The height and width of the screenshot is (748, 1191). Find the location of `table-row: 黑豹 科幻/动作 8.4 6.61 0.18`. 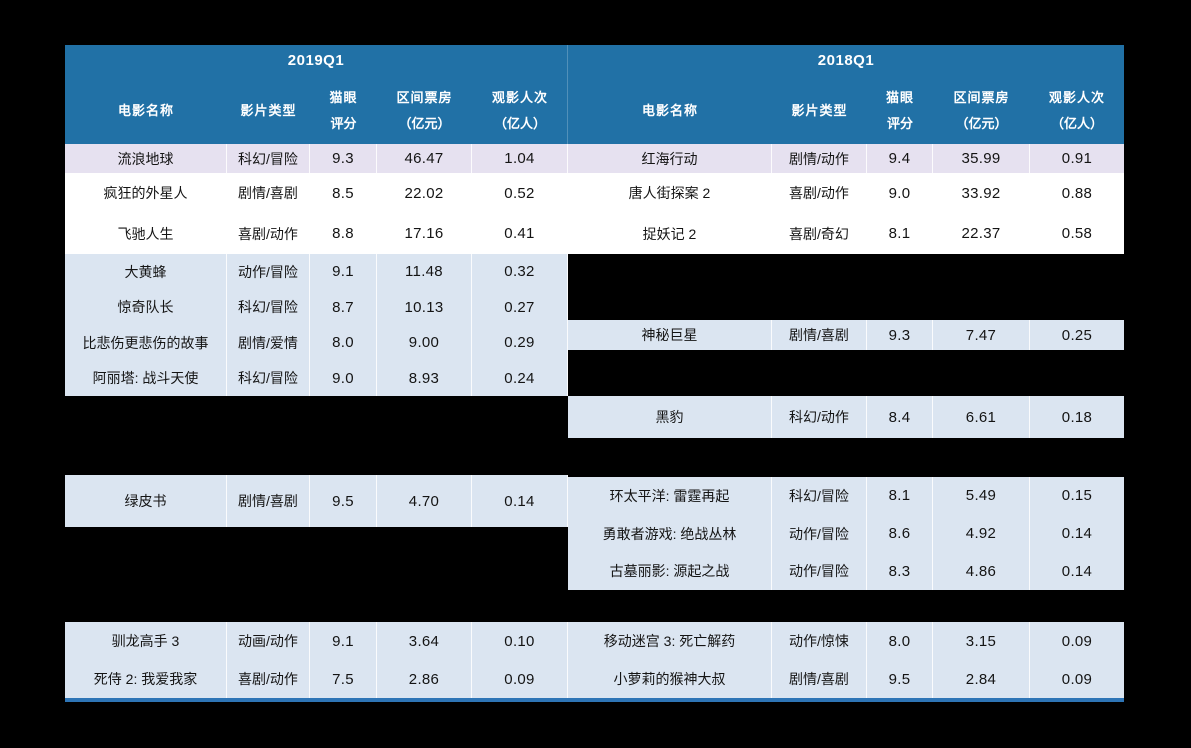

table-row: 黑豹 科幻/动作 8.4 6.61 0.18 is located at coordinates (846, 417).